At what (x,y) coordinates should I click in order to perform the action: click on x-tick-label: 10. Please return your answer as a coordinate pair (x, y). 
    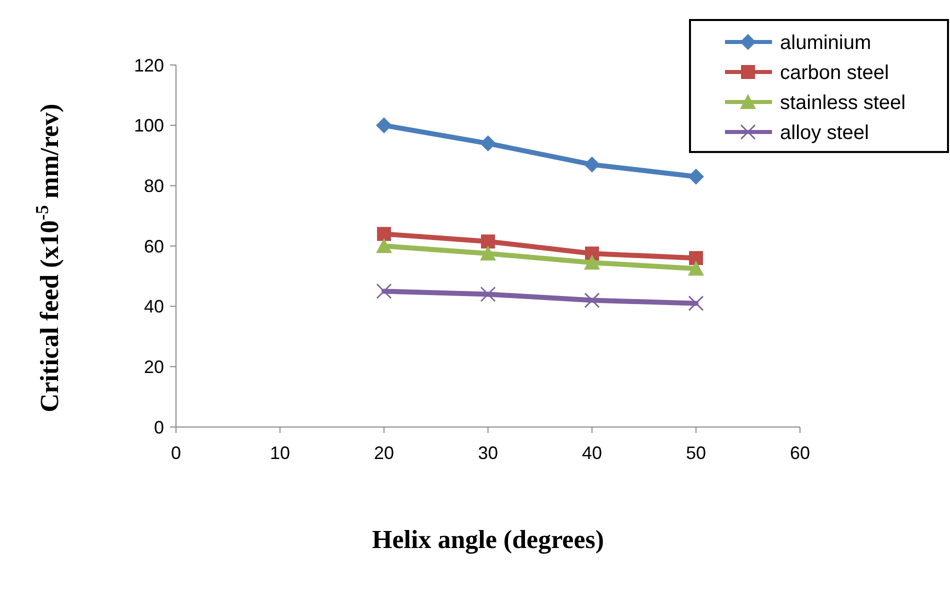
    Looking at the image, I should click on (280, 453).